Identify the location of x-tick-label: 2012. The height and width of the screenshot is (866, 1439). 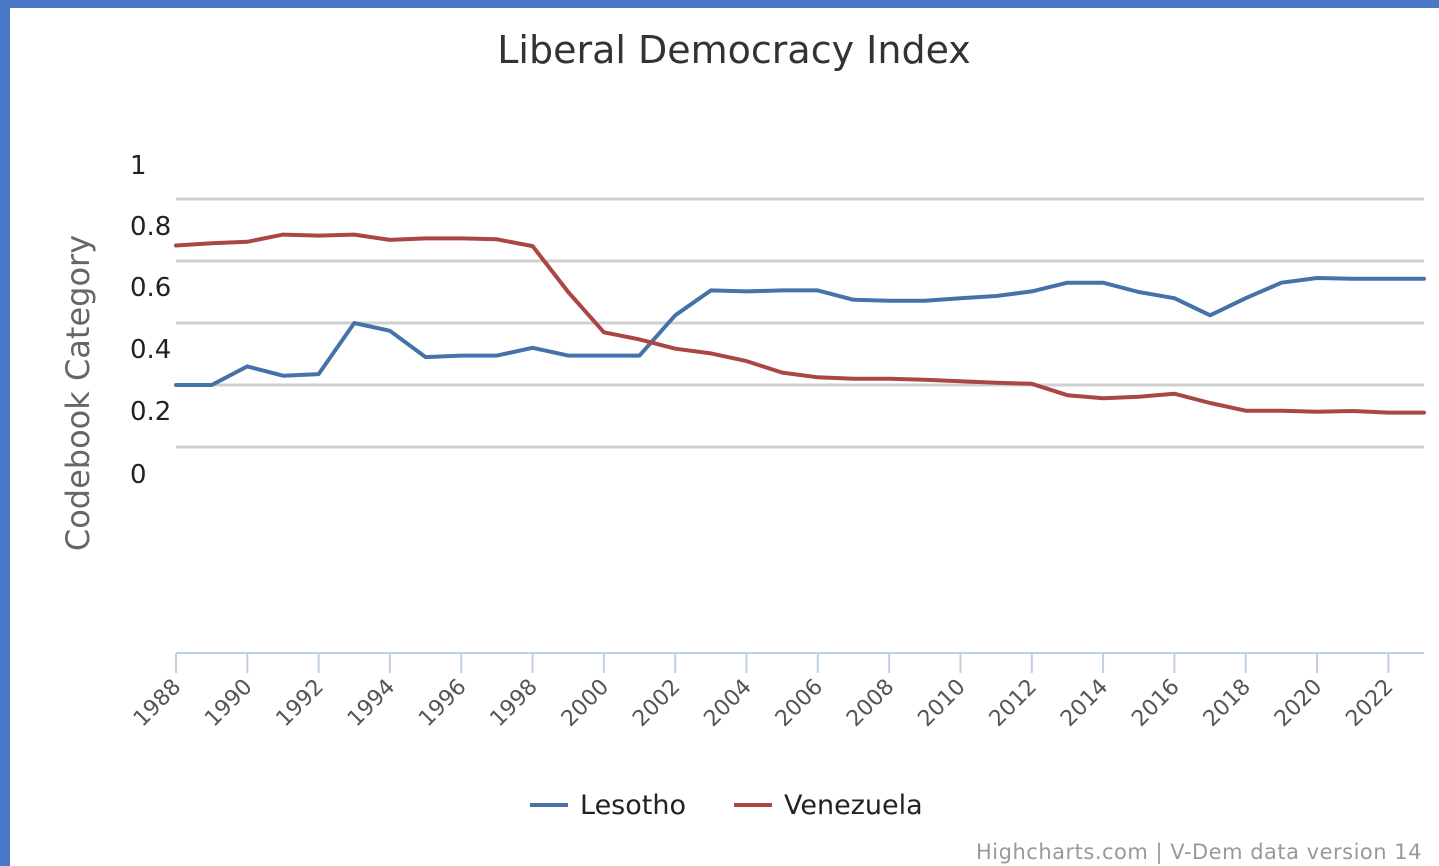
(1013, 703).